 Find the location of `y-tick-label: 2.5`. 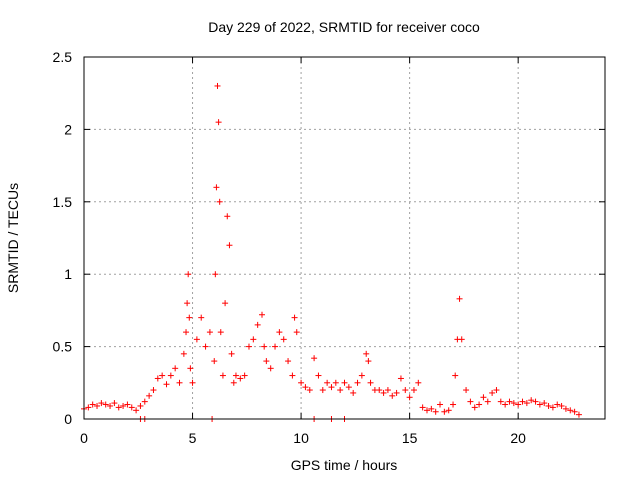

y-tick-label: 2.5 is located at coordinates (63, 57).